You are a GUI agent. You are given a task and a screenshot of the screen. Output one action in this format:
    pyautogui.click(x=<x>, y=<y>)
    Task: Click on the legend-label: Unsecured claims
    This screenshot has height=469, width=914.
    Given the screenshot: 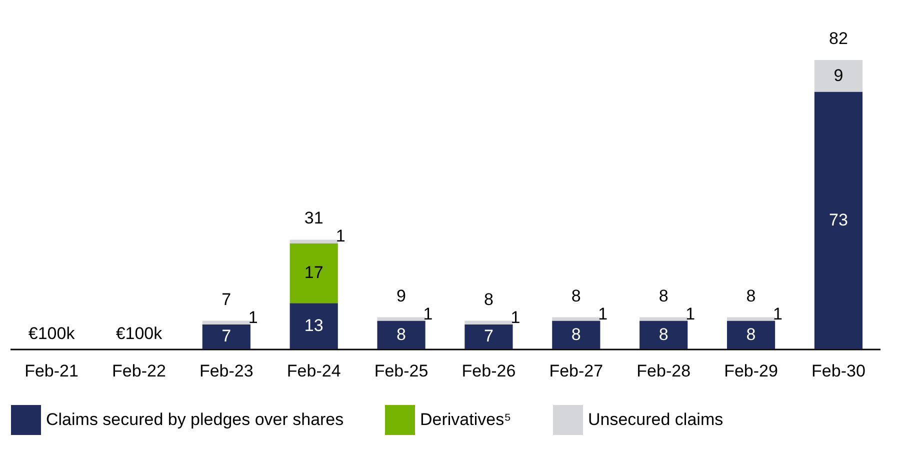 What is the action you would take?
    pyautogui.click(x=656, y=419)
    